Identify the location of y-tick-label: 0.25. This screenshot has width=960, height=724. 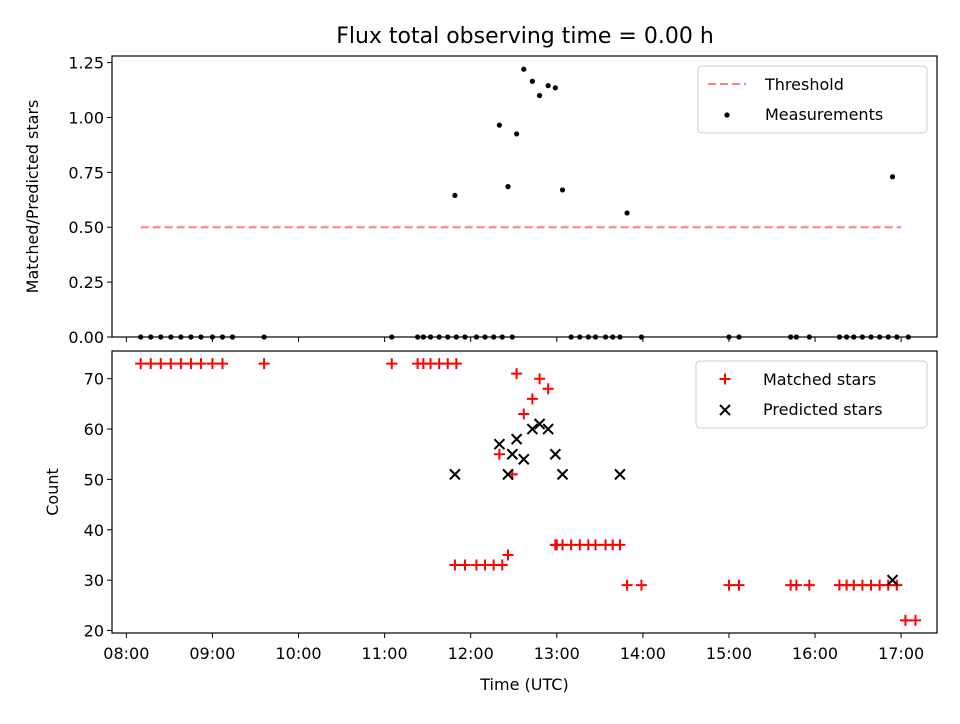
(86, 282).